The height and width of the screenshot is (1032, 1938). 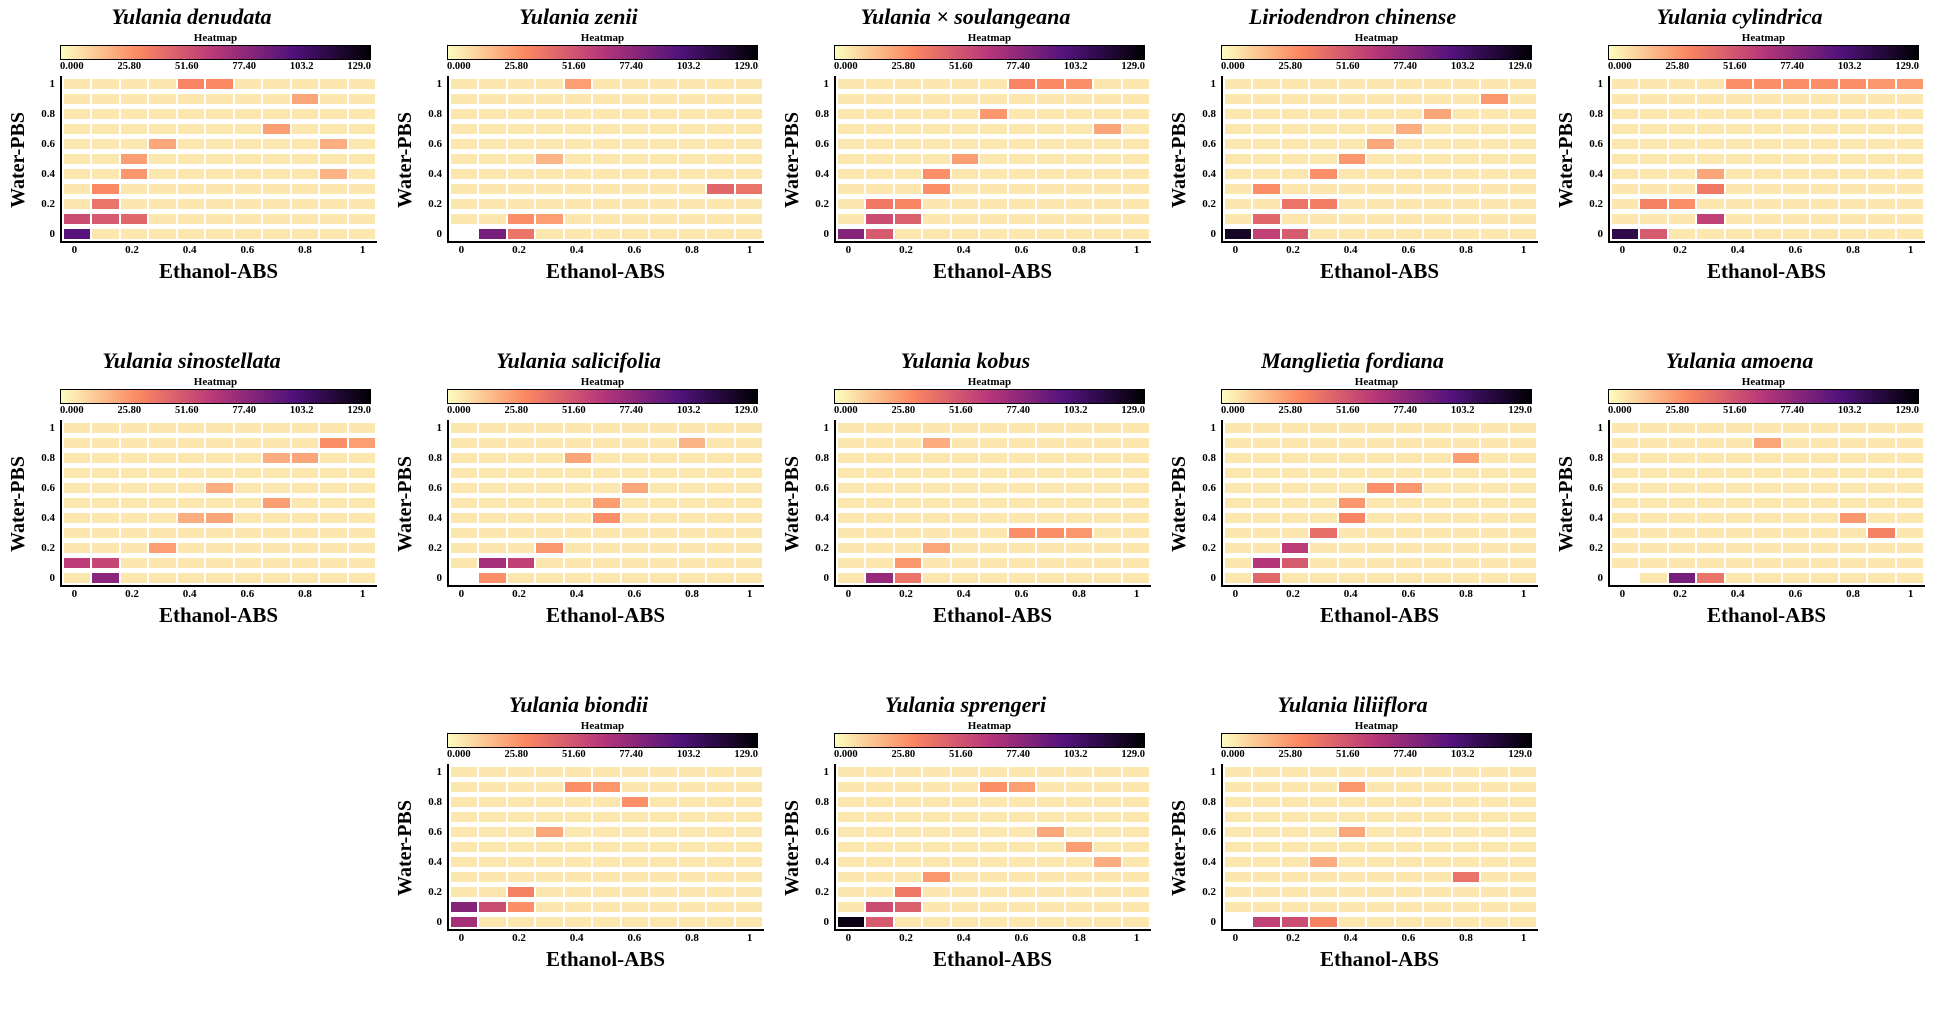 I want to click on y-tick-label: 0.4, so click(x=48, y=173).